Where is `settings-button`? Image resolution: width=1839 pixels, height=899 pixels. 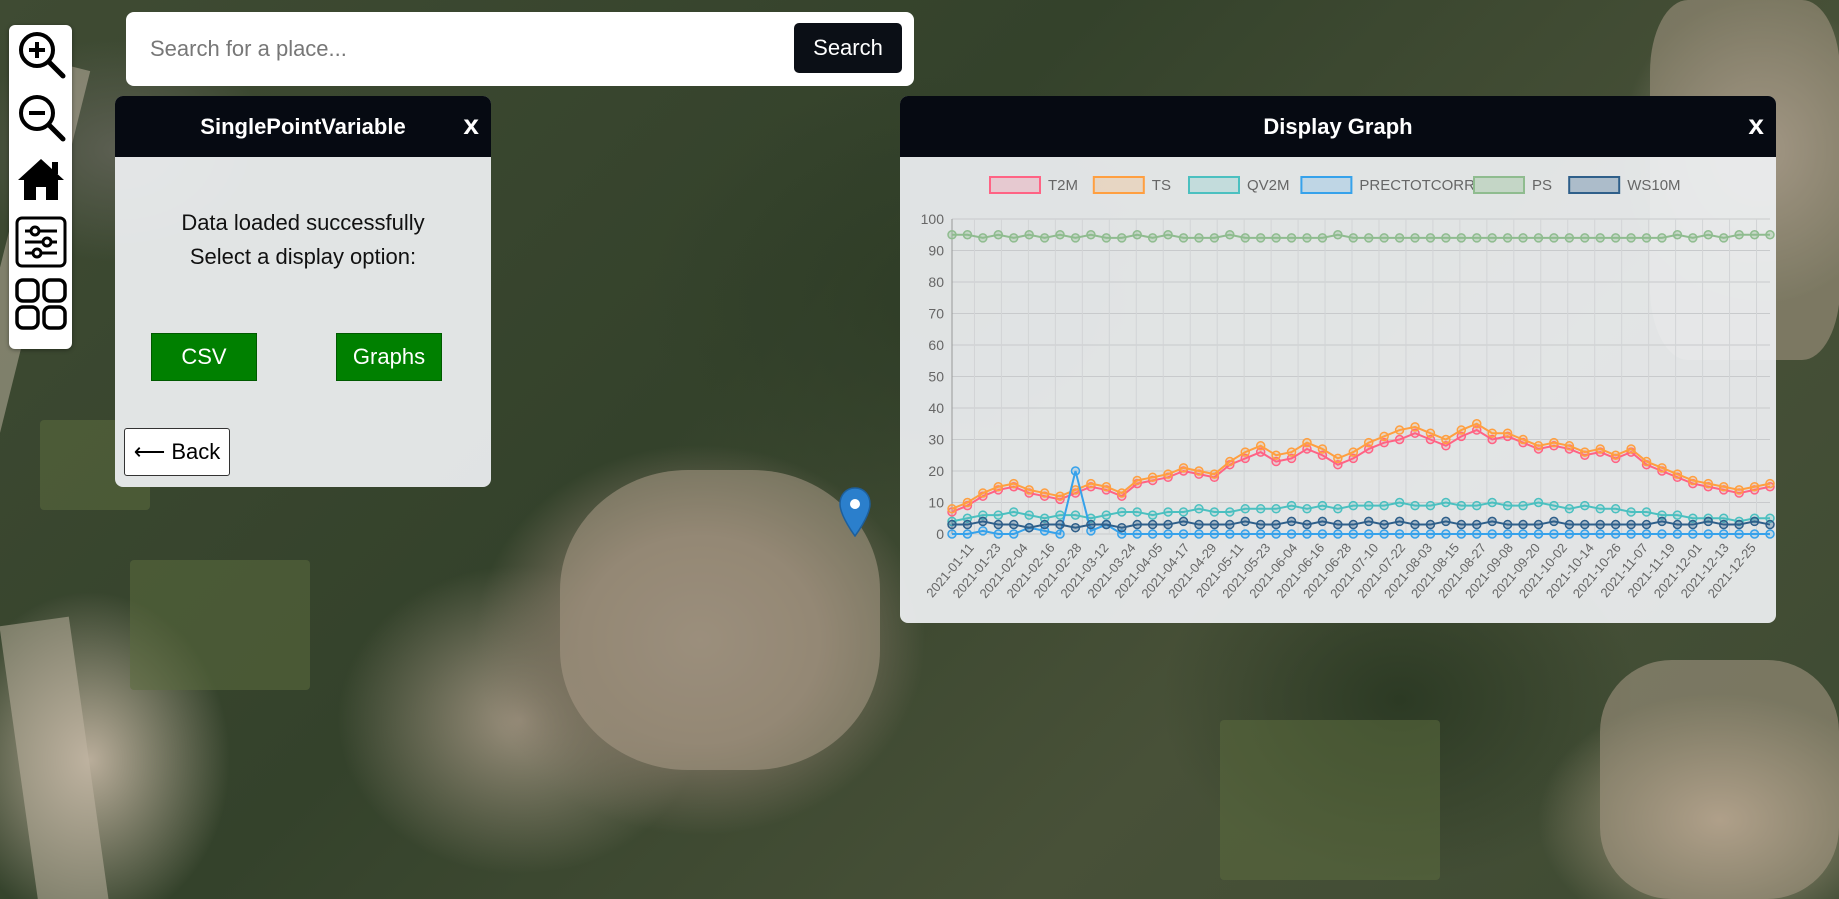 settings-button is located at coordinates (41, 242).